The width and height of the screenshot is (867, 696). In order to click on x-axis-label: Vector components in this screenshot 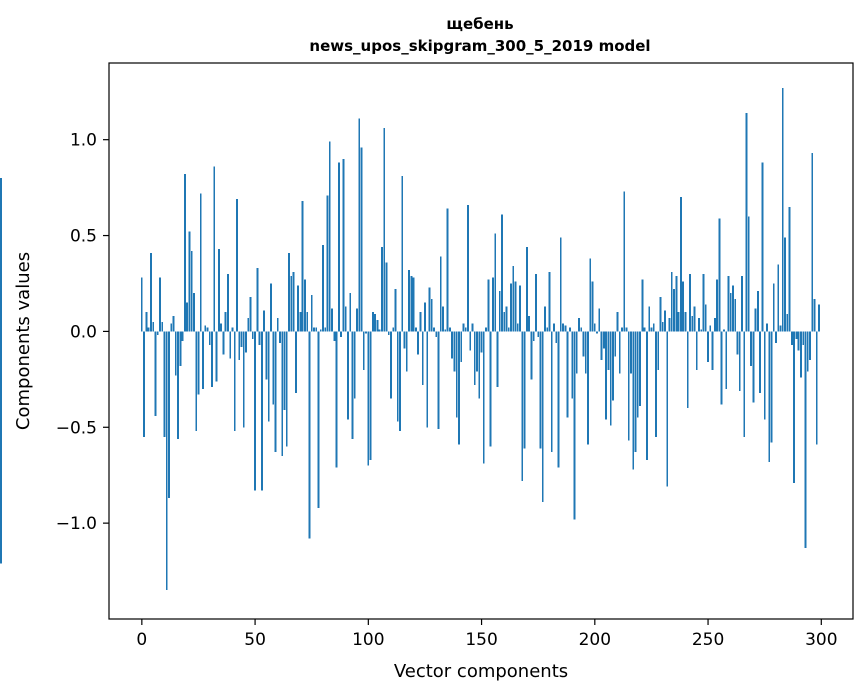, I will do `click(481, 671)`.